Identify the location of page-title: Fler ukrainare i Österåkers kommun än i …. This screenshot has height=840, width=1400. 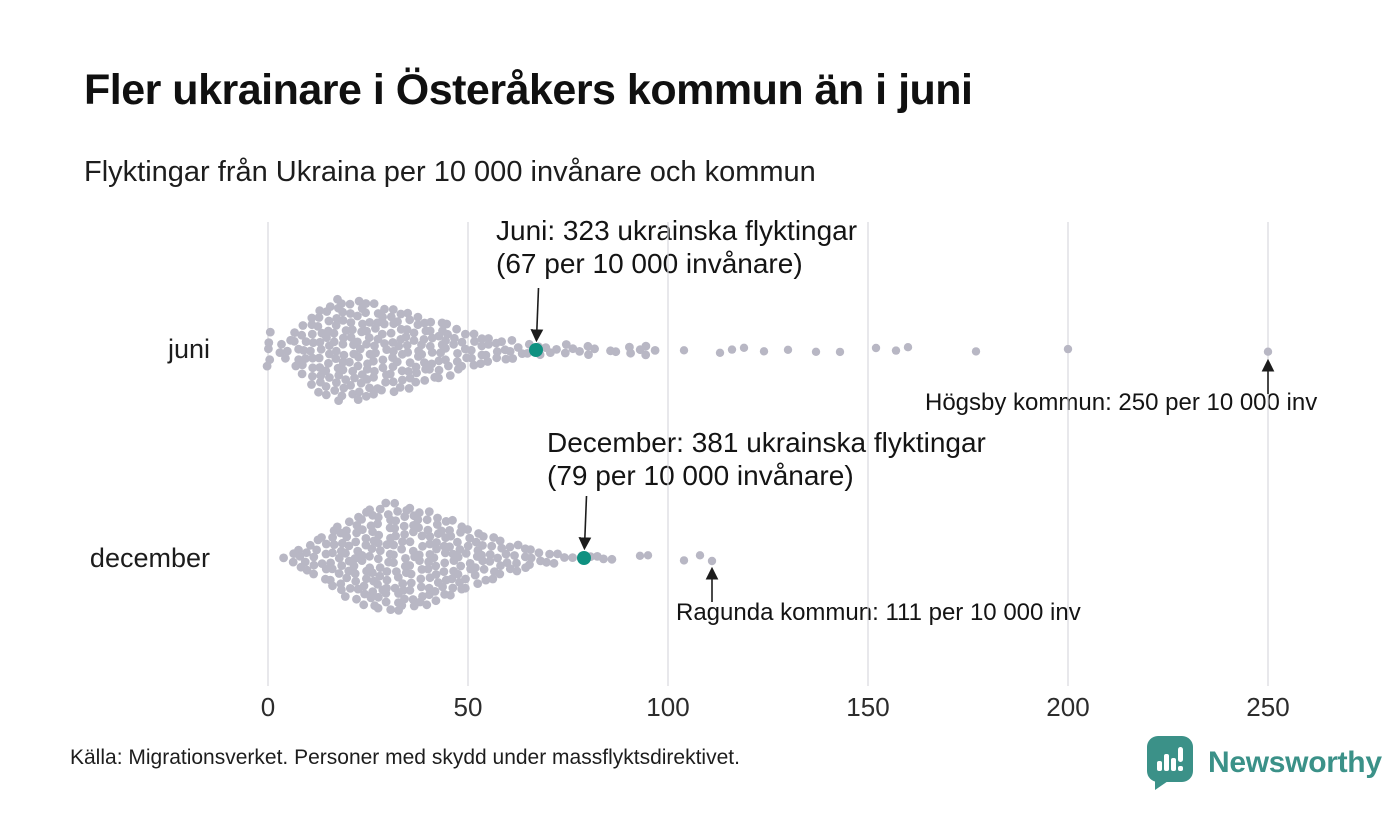
(528, 90).